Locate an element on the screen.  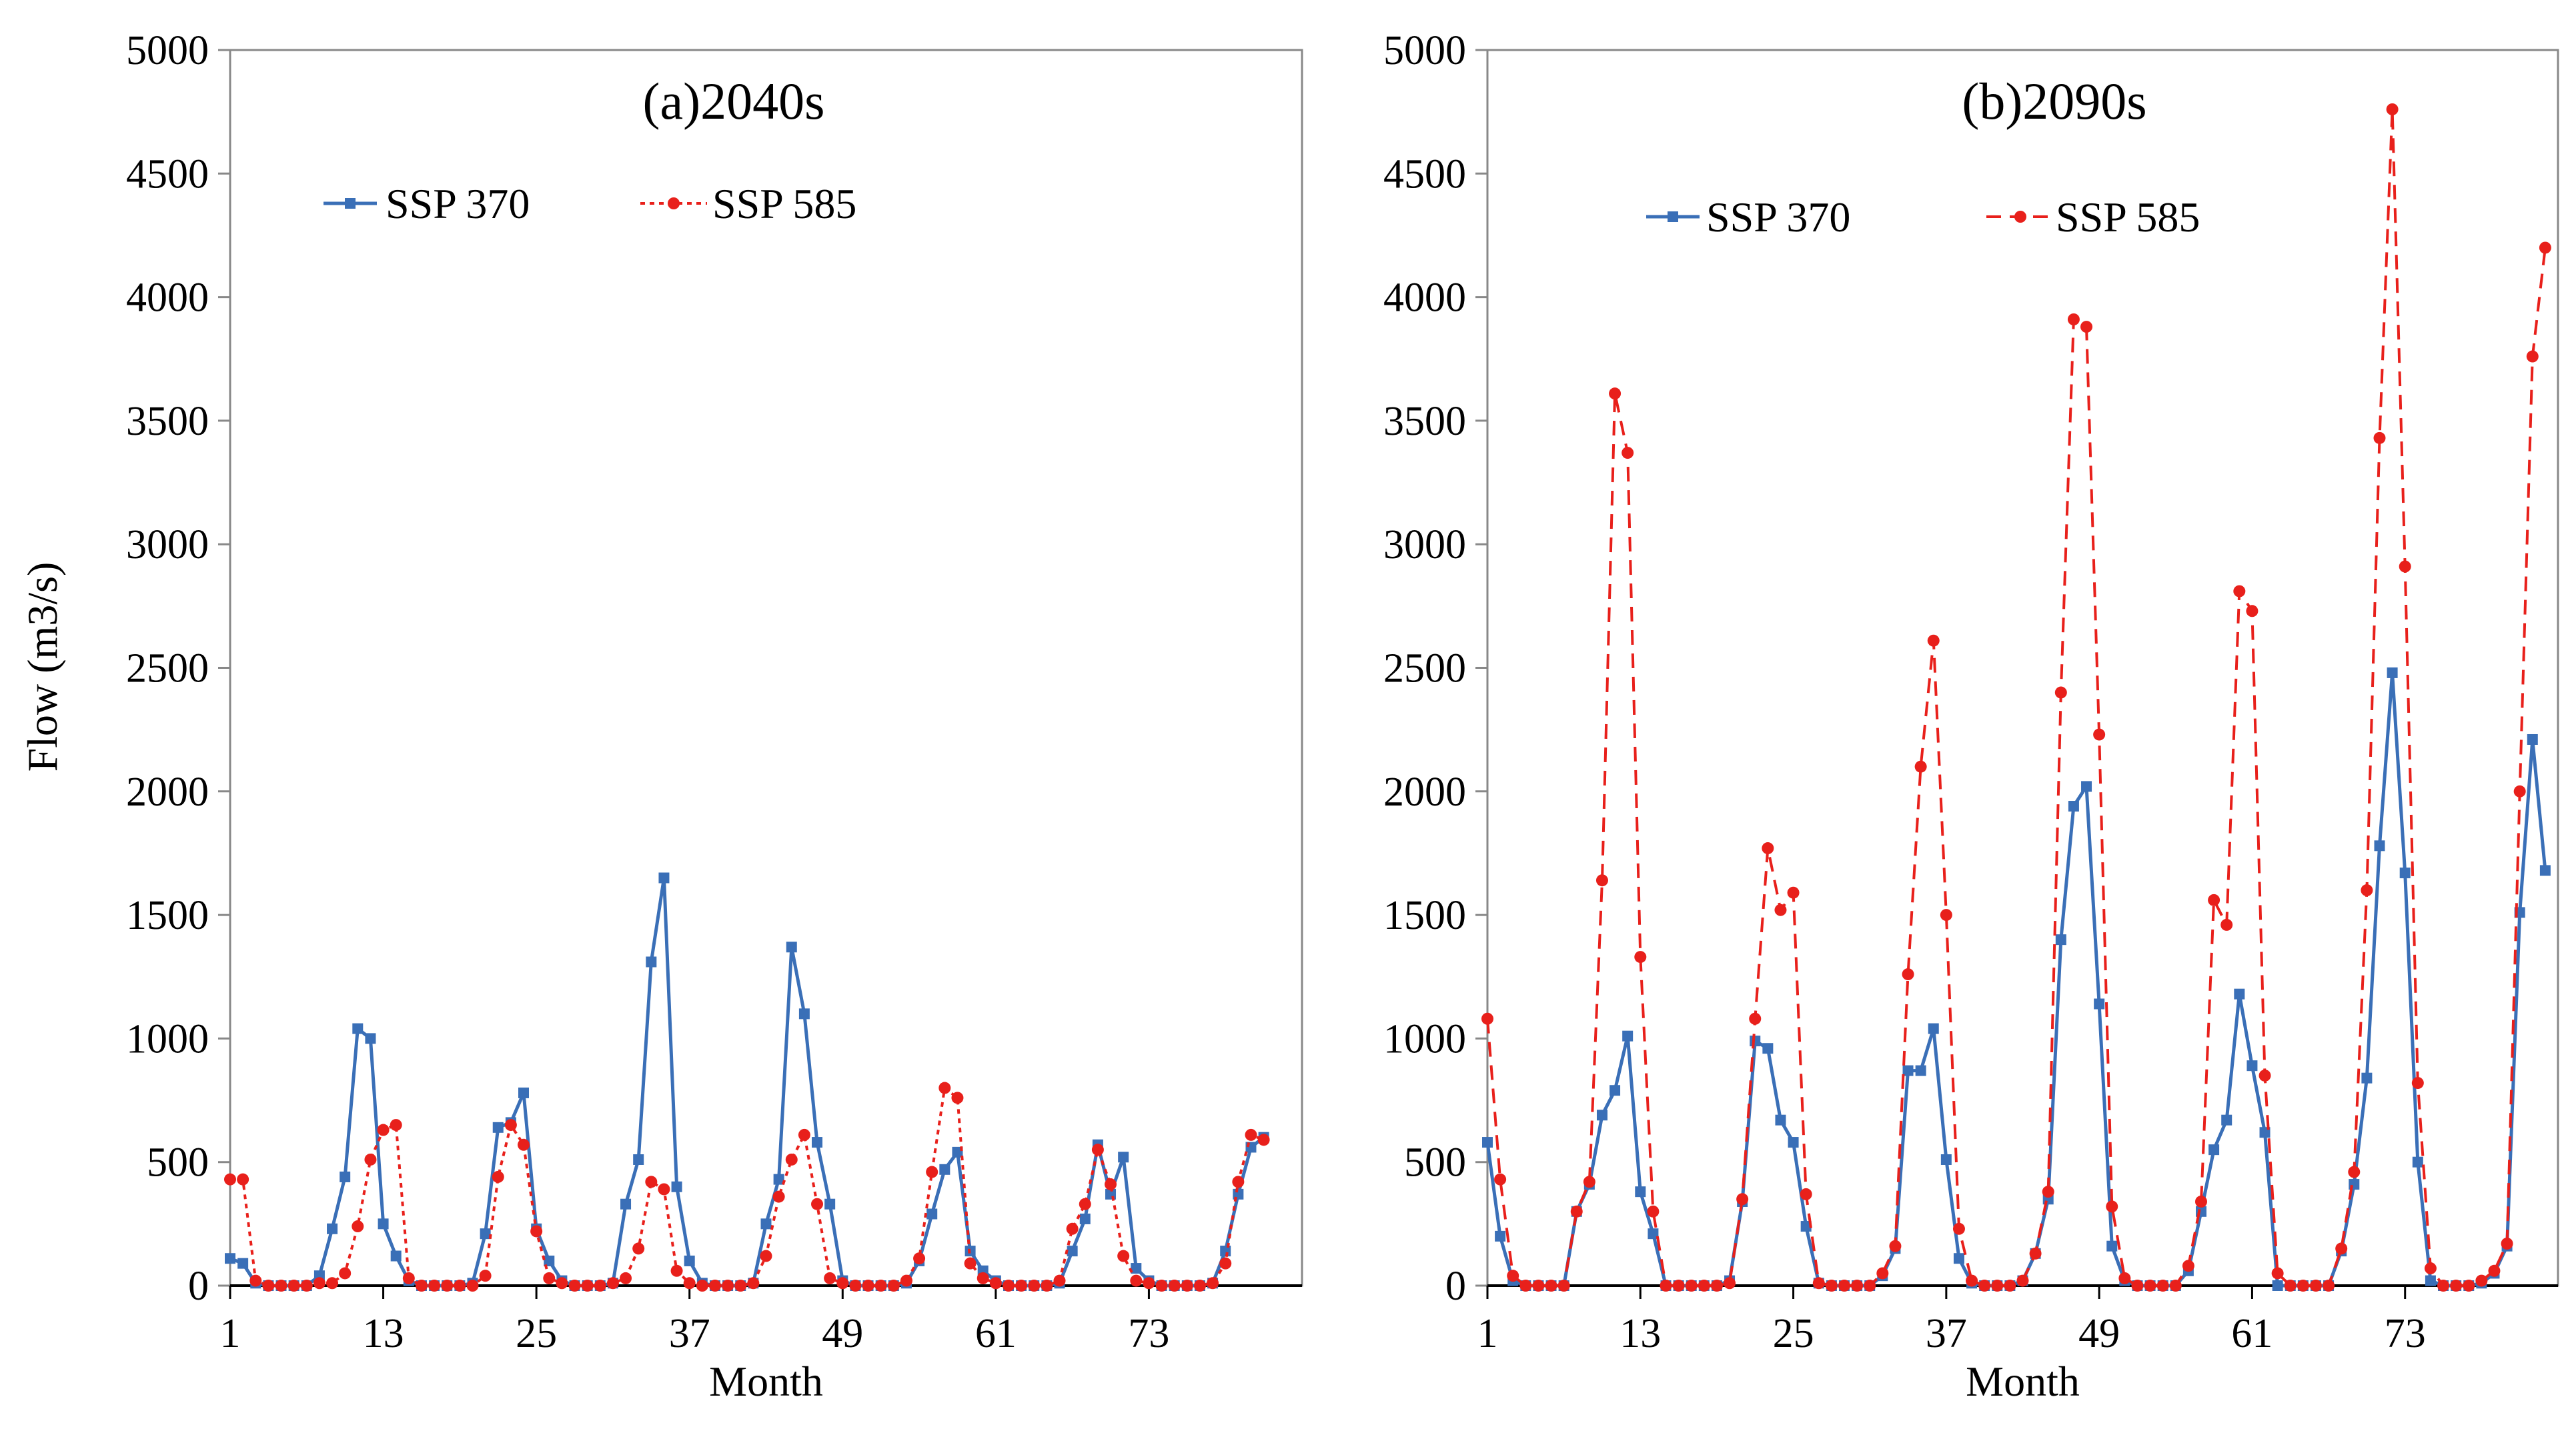
legend-entry: SSP 585 is located at coordinates (748, 203).